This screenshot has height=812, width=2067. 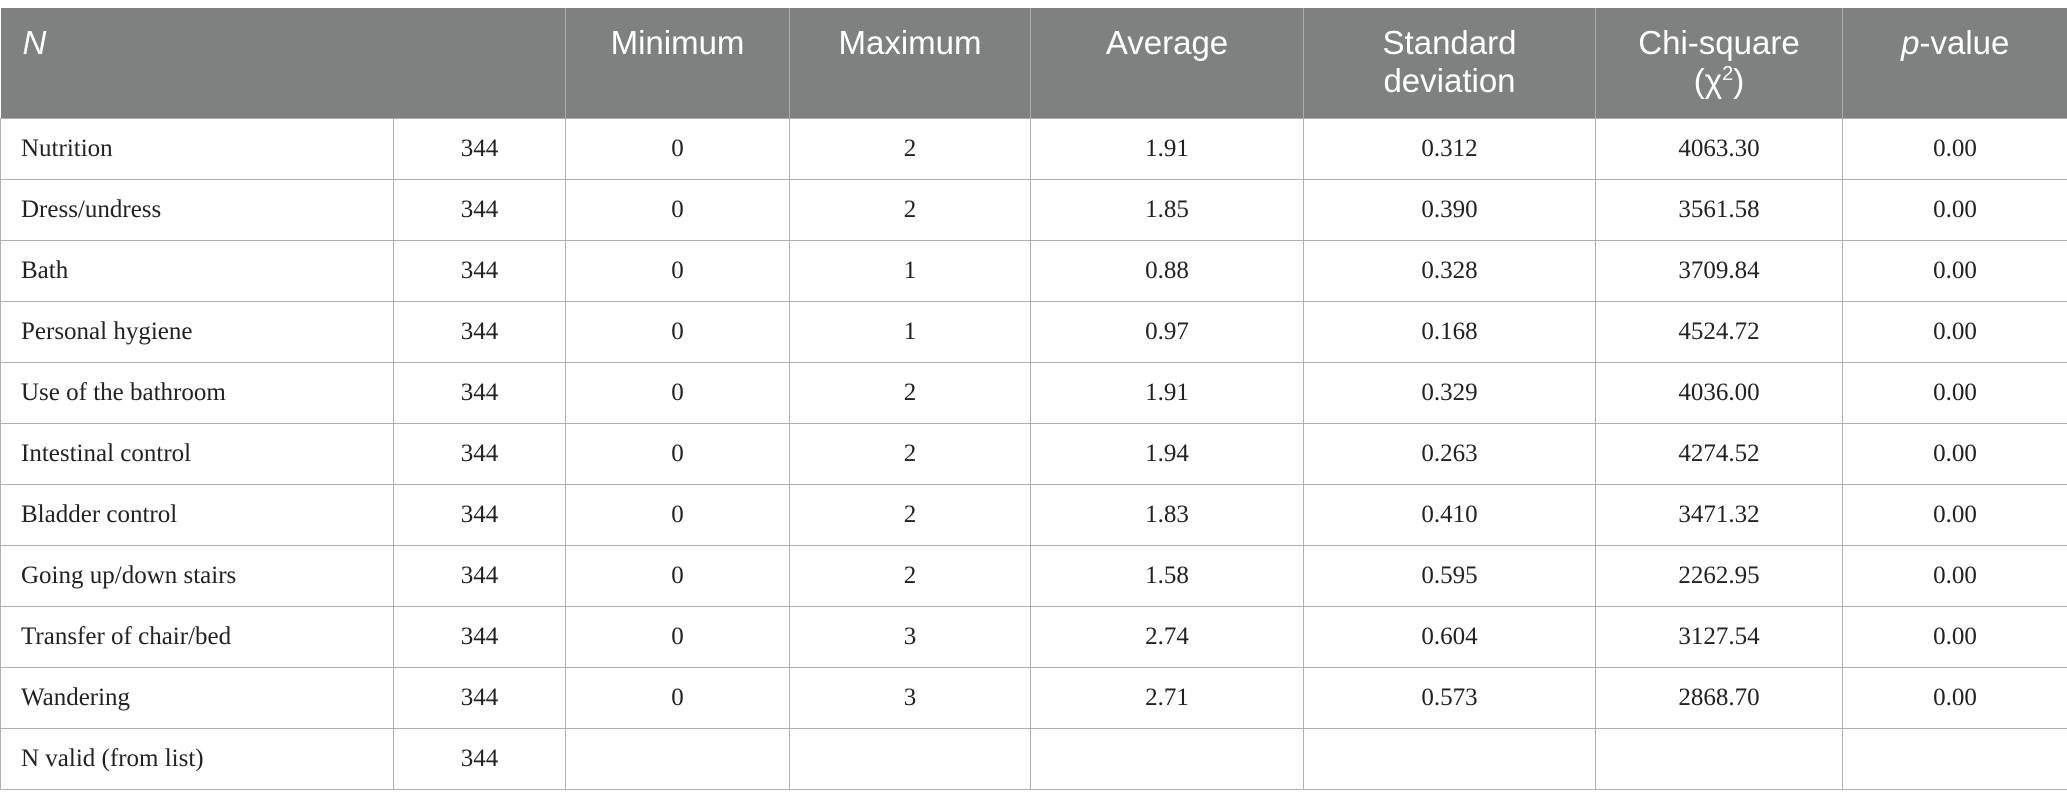 What do you see at coordinates (197, 148) in the screenshot?
I see `row-label: Nutrition` at bounding box center [197, 148].